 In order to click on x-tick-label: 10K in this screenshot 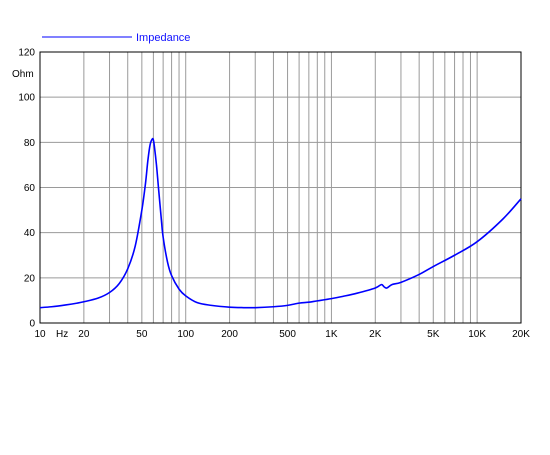, I will do `click(477, 334)`.